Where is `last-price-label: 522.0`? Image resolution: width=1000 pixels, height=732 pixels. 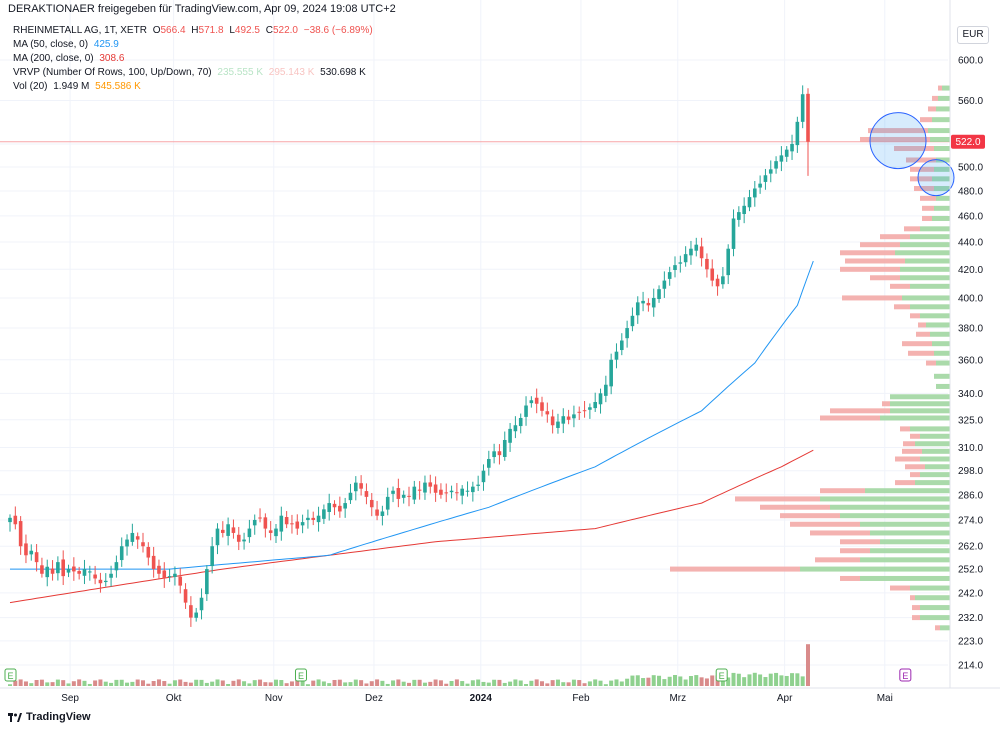
last-price-label: 522.0 is located at coordinates (967, 142).